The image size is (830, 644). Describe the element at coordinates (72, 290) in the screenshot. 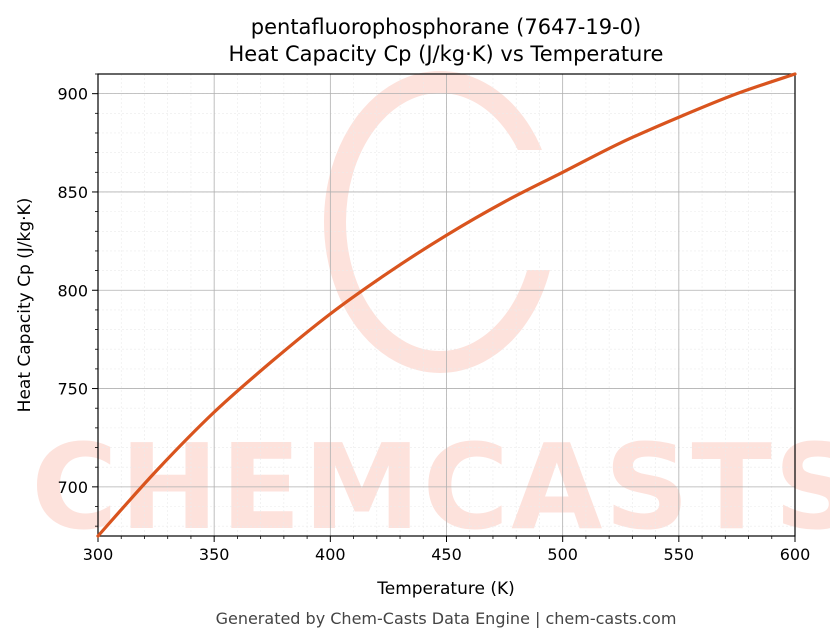

I see `y-tick-label: 800` at that location.